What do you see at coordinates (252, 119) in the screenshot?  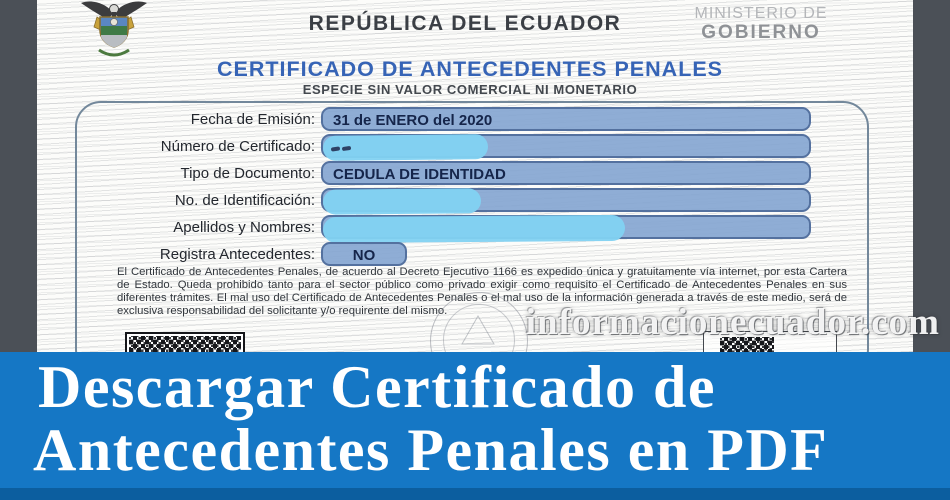 I see `field-label-fecha-emision: Fecha de Emisión:` at bounding box center [252, 119].